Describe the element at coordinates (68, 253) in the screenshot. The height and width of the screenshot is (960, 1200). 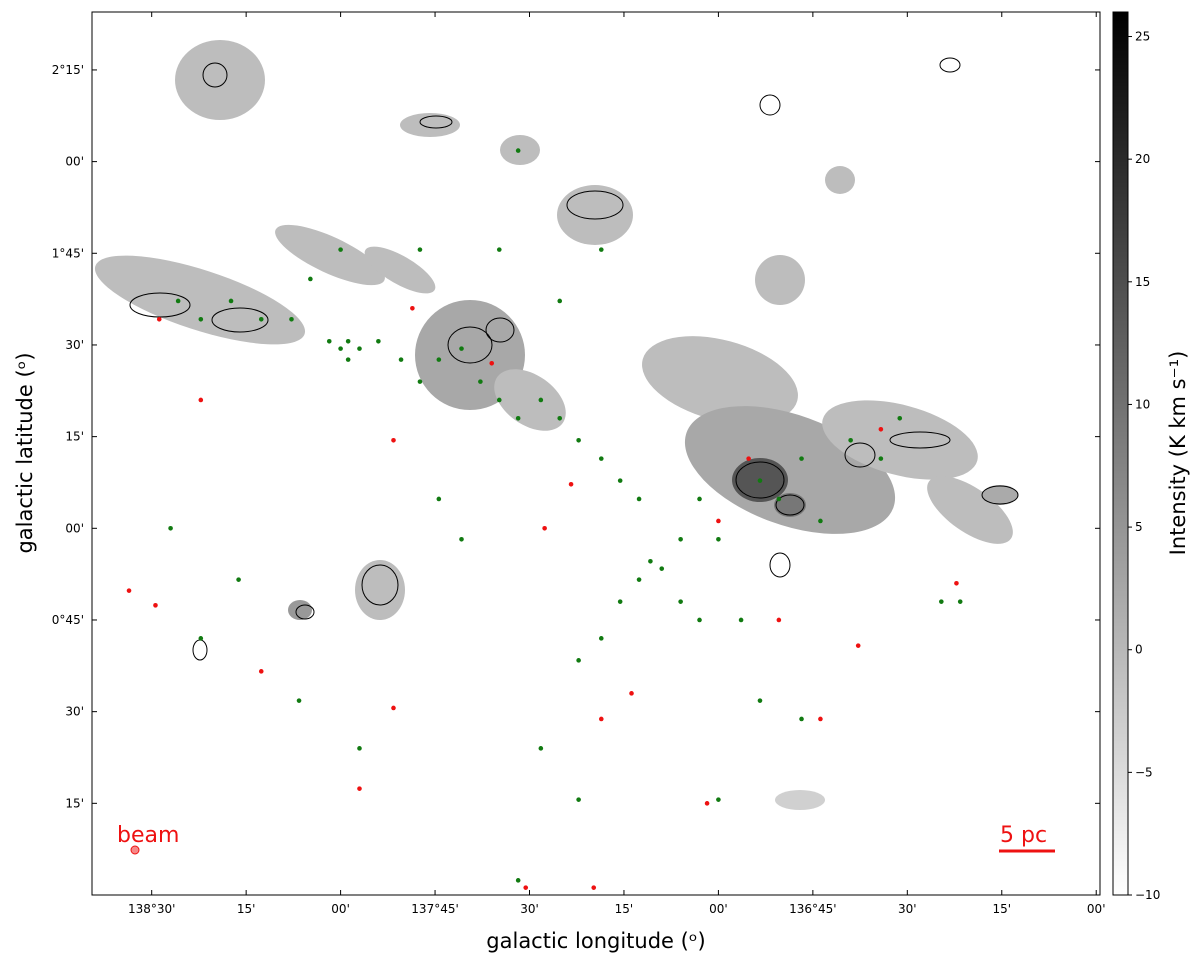
I see `y-tick-label: 1°45'` at that location.